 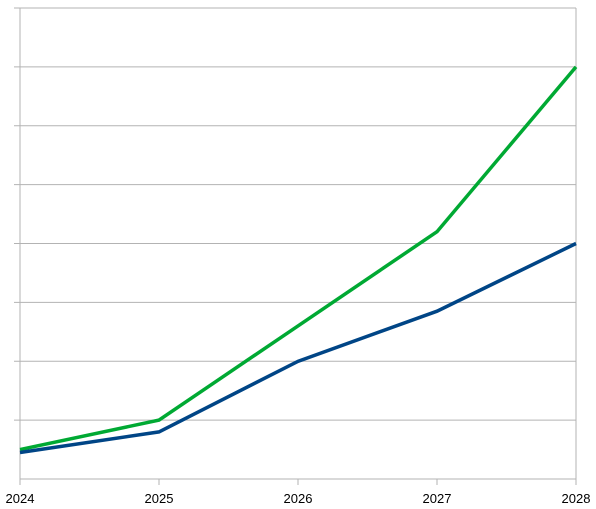 I want to click on x-tick-label: 2026, so click(x=298, y=498).